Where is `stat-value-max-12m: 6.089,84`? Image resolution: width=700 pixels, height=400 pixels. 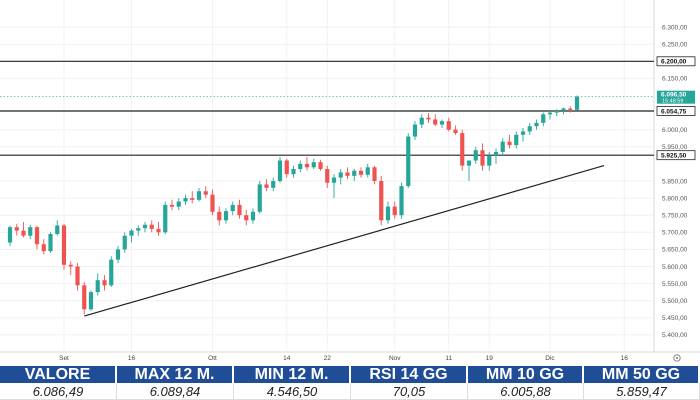 stat-value-max-12m: 6.089,84 is located at coordinates (175, 391).